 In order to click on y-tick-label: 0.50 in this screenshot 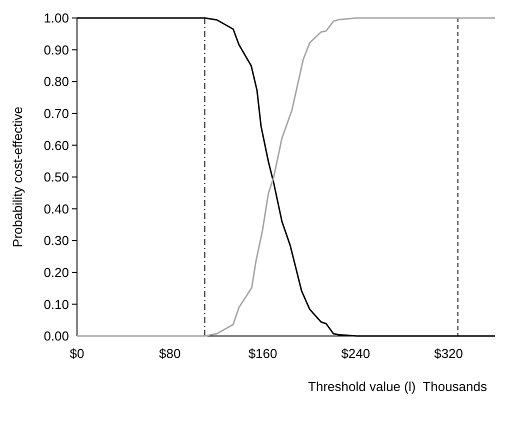, I will do `click(56, 177)`.